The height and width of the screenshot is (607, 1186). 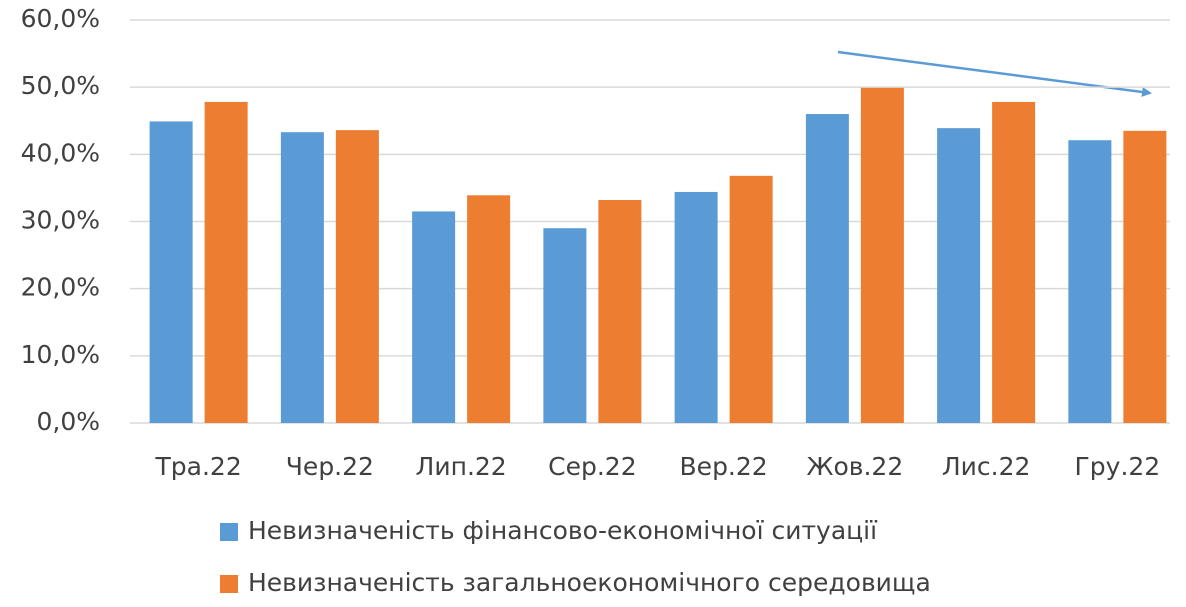 I want to click on y-tick-label: 50,0%, so click(x=60, y=85).